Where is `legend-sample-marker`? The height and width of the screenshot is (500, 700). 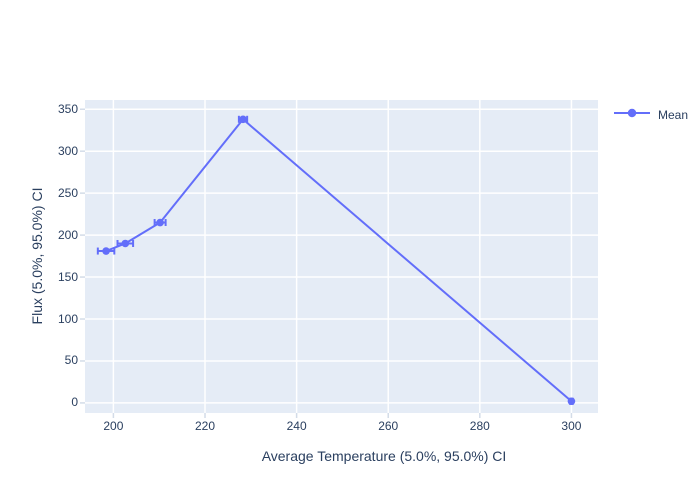
legend-sample-marker is located at coordinates (632, 113).